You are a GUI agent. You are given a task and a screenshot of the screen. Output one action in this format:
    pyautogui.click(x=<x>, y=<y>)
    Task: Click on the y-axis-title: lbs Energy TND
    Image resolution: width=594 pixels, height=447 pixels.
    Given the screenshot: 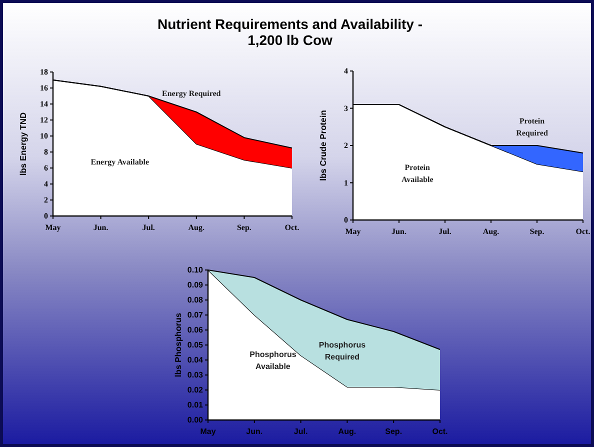 What is the action you would take?
    pyautogui.click(x=23, y=144)
    